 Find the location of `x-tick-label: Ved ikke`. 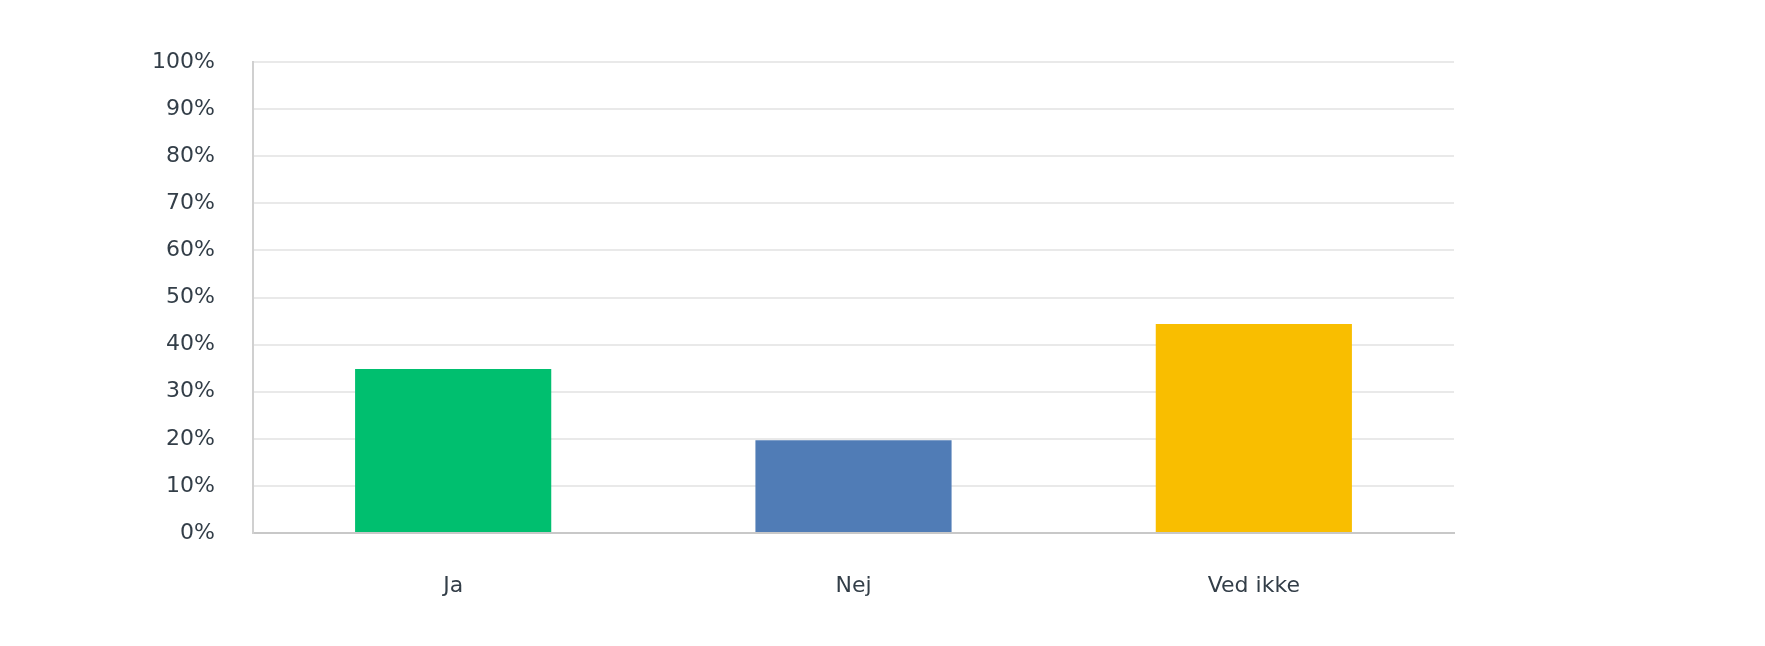

x-tick-label: Ved ikke is located at coordinates (1253, 584).